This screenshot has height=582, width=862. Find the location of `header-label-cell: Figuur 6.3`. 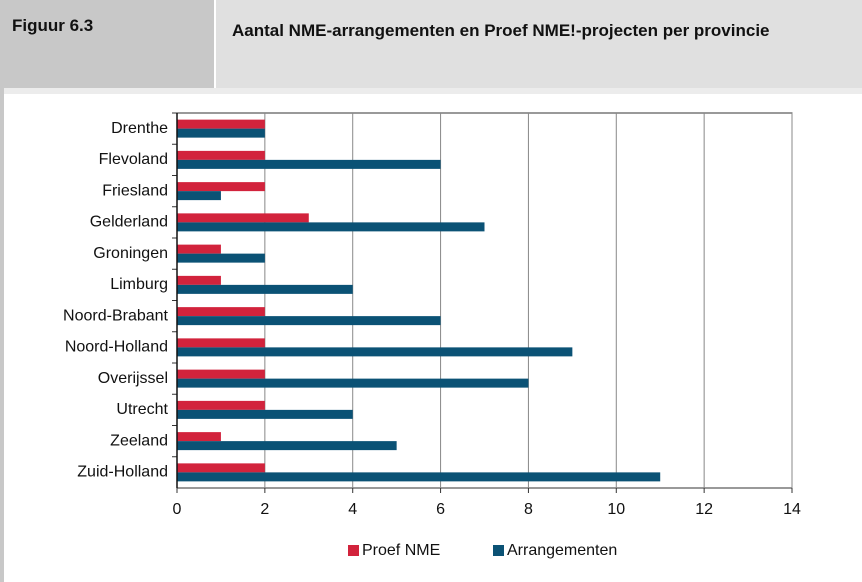

header-label-cell: Figuur 6.3 is located at coordinates (107, 44).